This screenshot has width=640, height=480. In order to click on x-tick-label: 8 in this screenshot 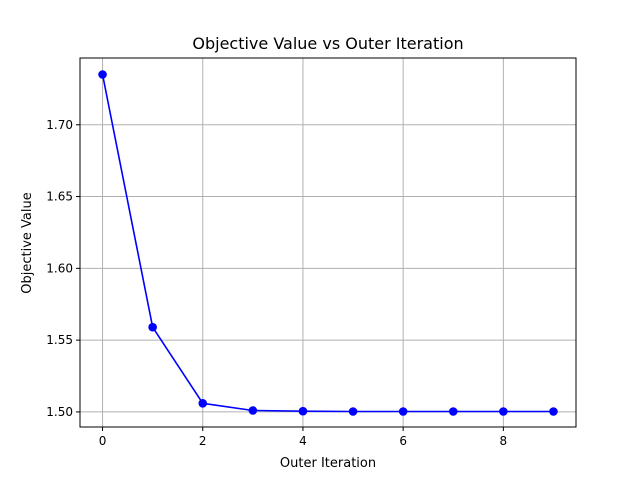, I will do `click(504, 441)`.